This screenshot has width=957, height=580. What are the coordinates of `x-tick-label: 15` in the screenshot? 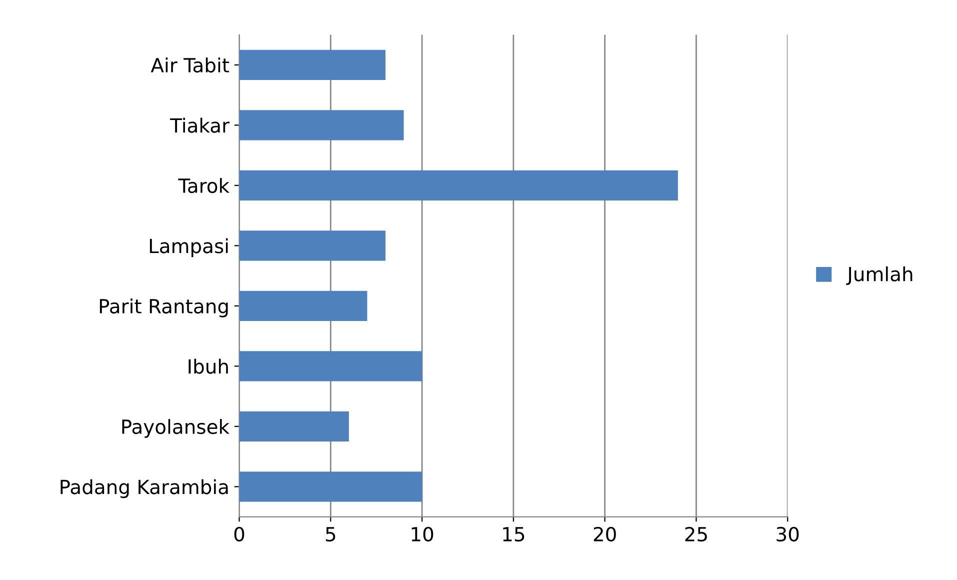 It's located at (513, 534).